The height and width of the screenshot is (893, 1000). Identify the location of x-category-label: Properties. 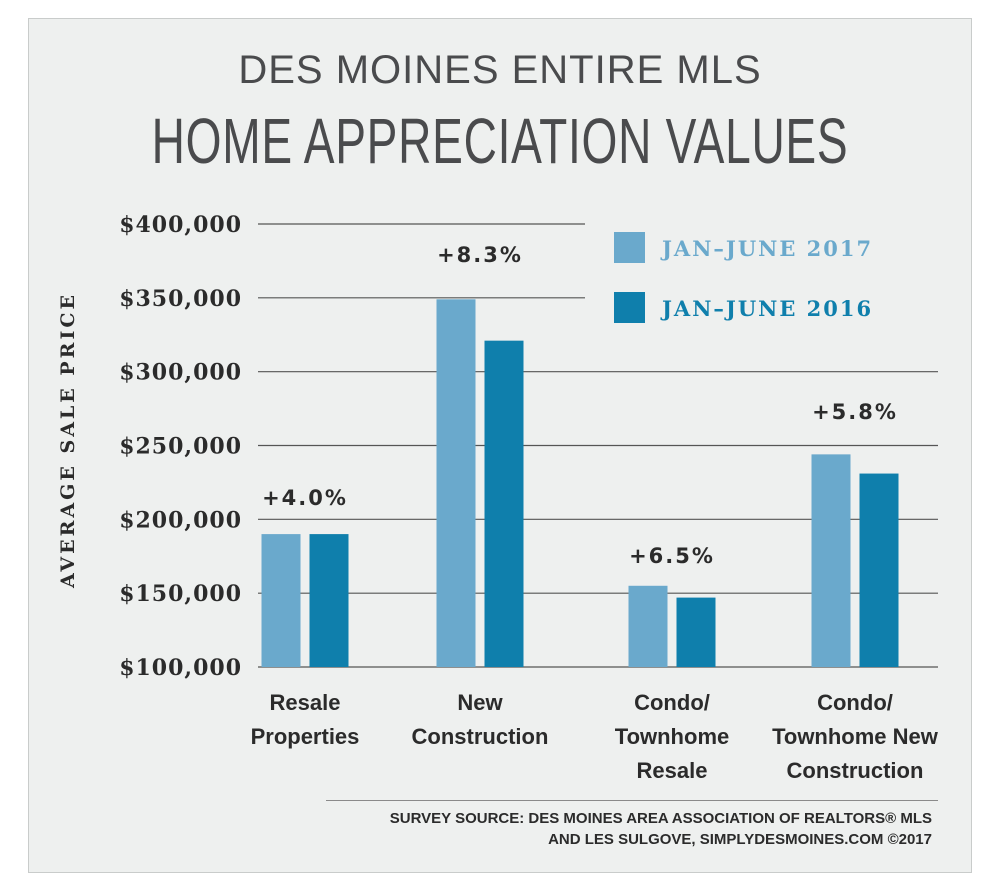
(305, 736).